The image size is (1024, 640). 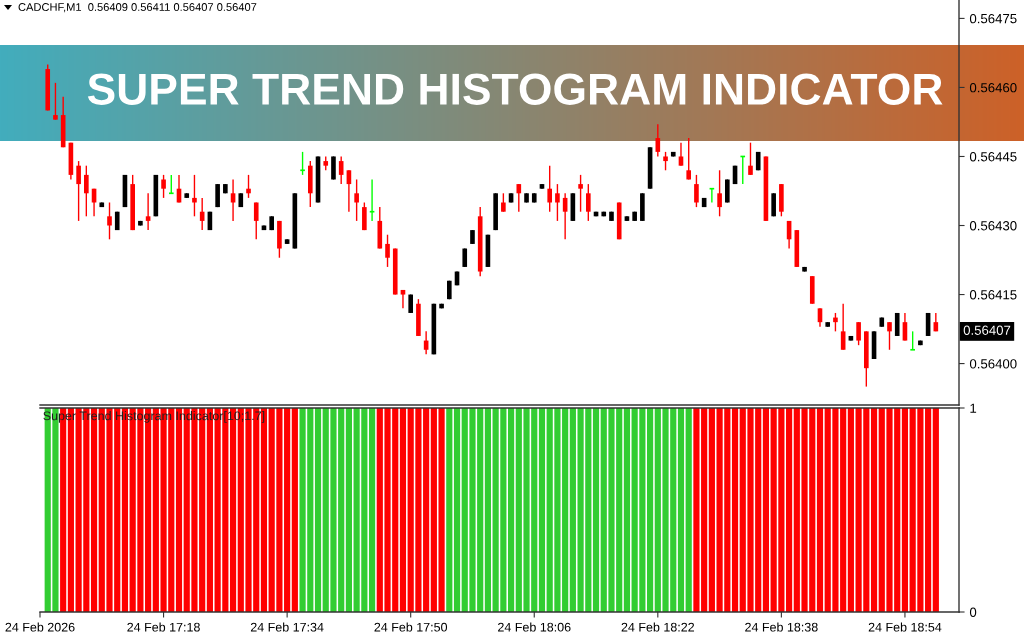 I want to click on y-tick-label: 0.56475, so click(x=993, y=18).